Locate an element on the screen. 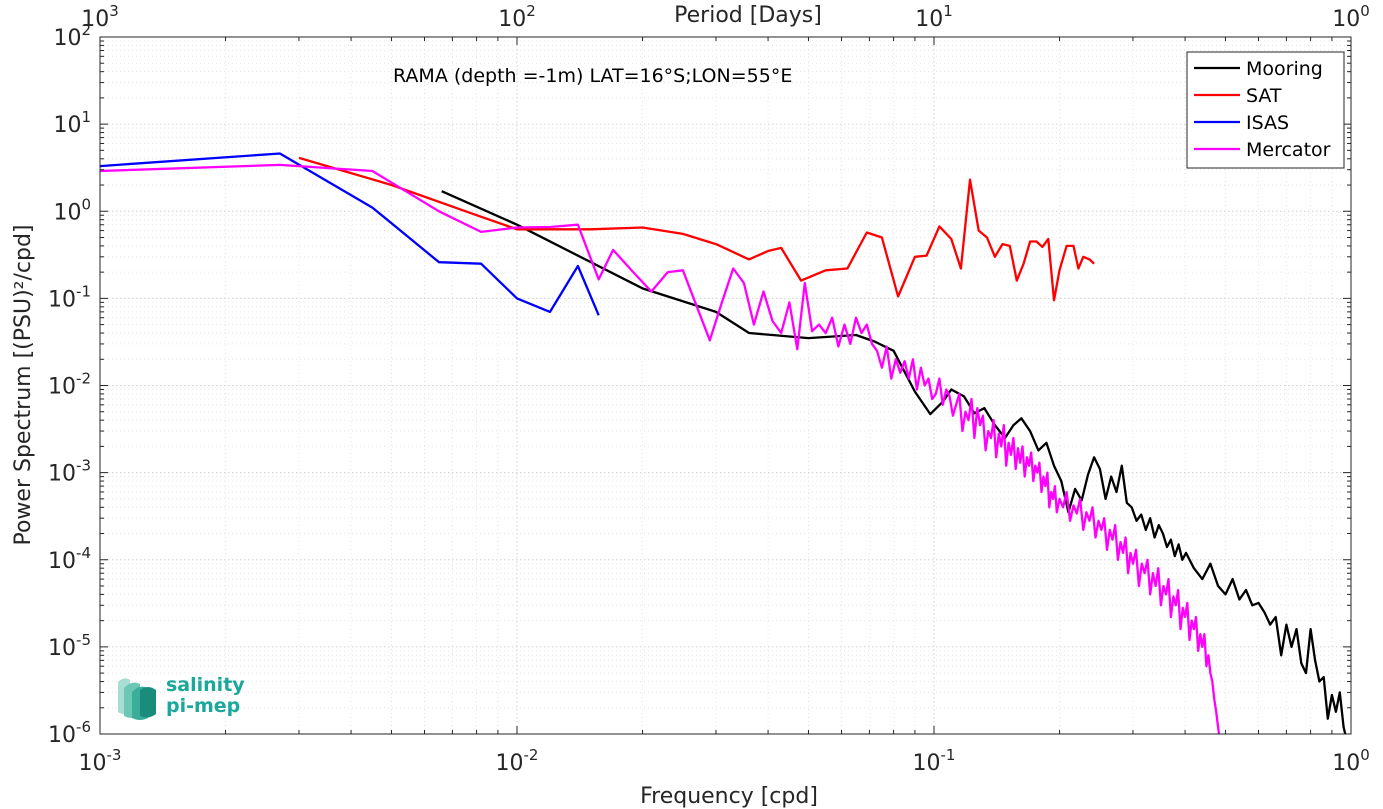 The height and width of the screenshot is (809, 1383). top-tick-label: 10⁰ is located at coordinates (1351, 17).